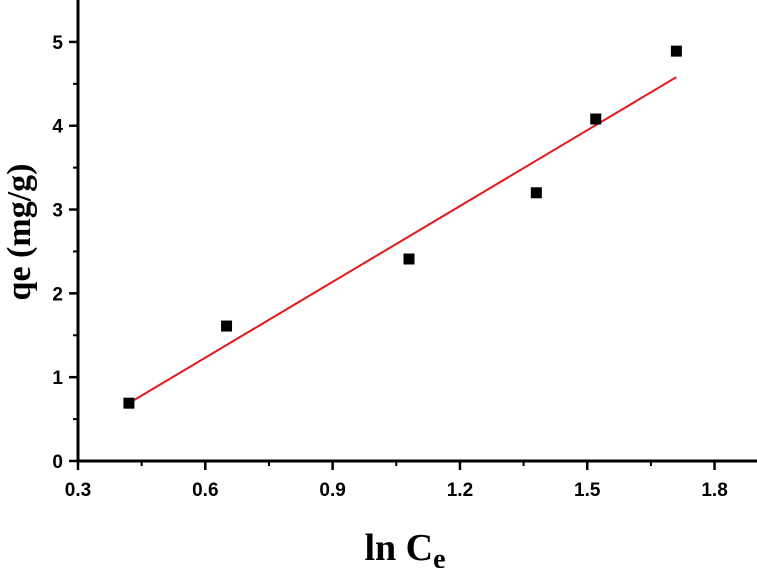 The height and width of the screenshot is (568, 757). I want to click on x-tick-label: 0.9, so click(332, 490).